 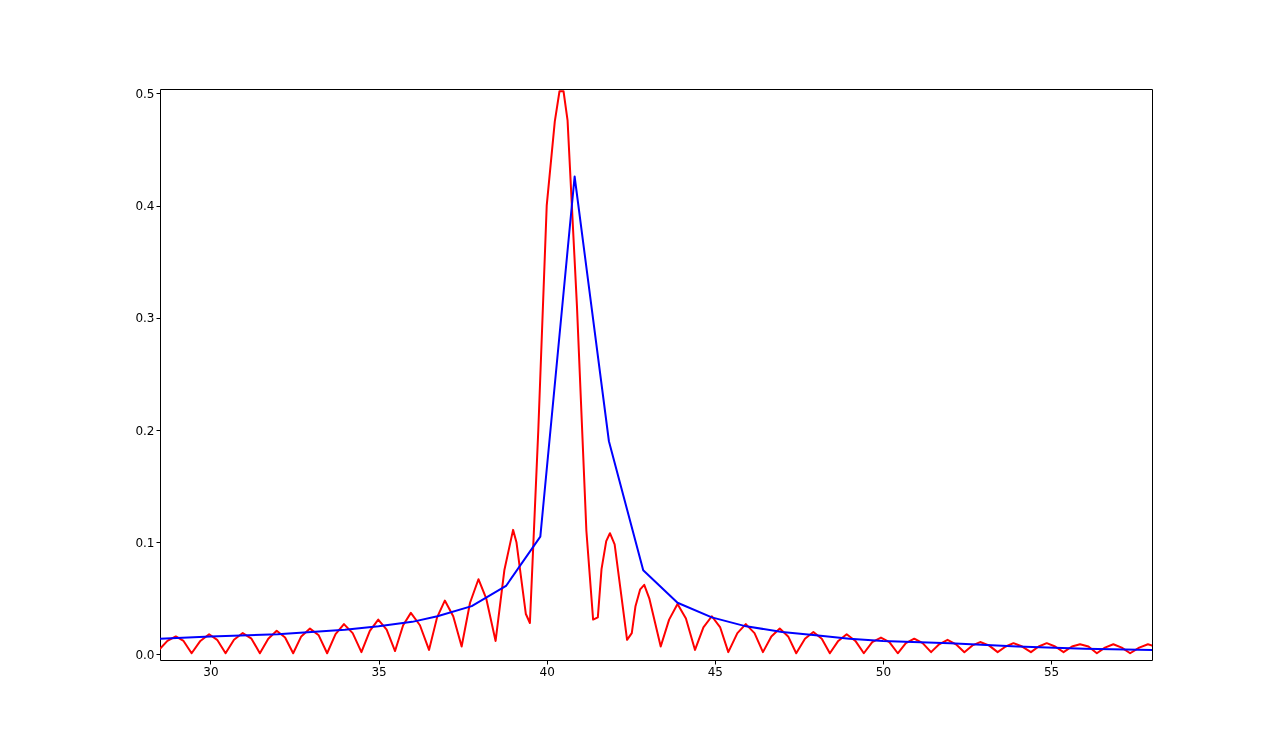 I want to click on y-tick-label: 0.4, so click(x=145, y=206).